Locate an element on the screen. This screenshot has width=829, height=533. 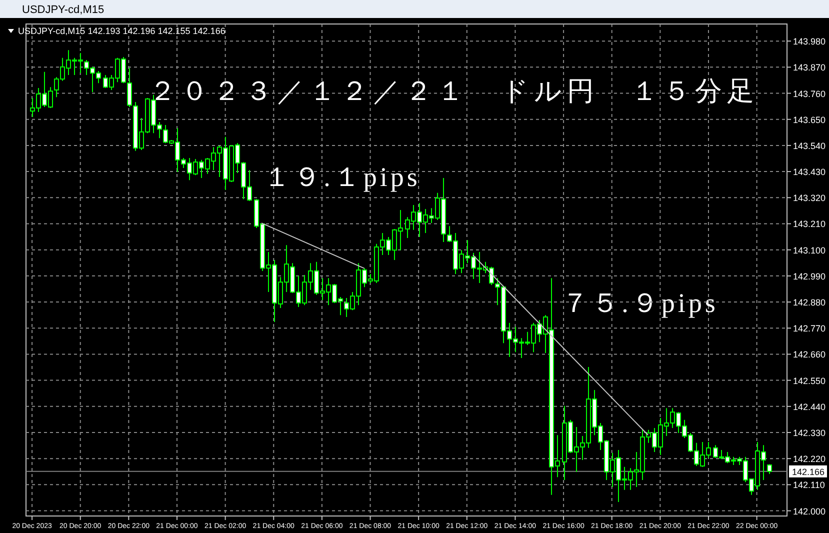
text: ２０２３／１２／２１ ドル円 １５分足 is located at coordinates (454, 91).